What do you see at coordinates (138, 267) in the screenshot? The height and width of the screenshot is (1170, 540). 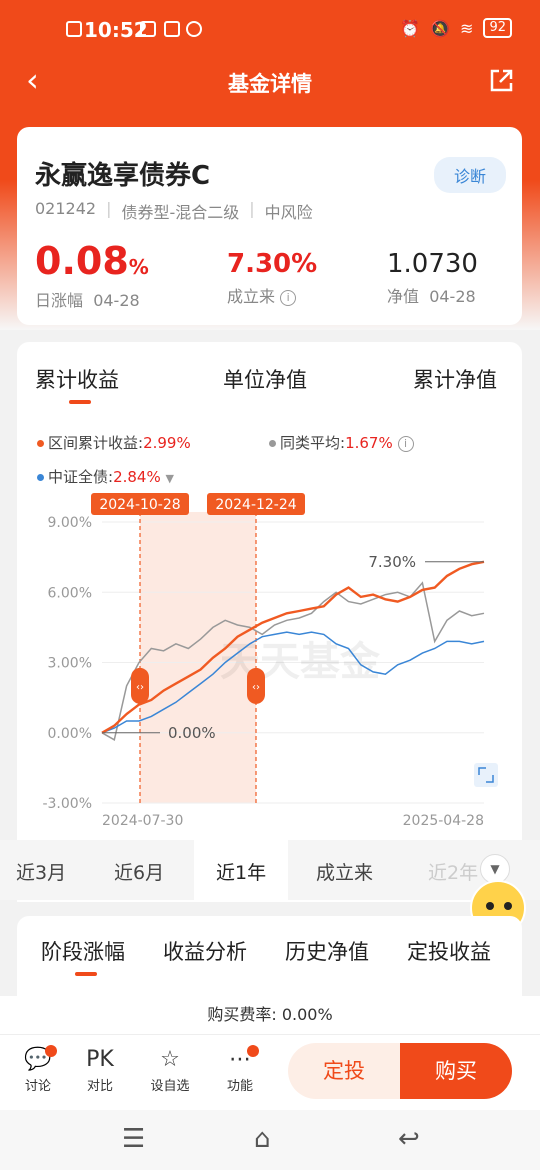 I see `daily-change-unit: %` at bounding box center [138, 267].